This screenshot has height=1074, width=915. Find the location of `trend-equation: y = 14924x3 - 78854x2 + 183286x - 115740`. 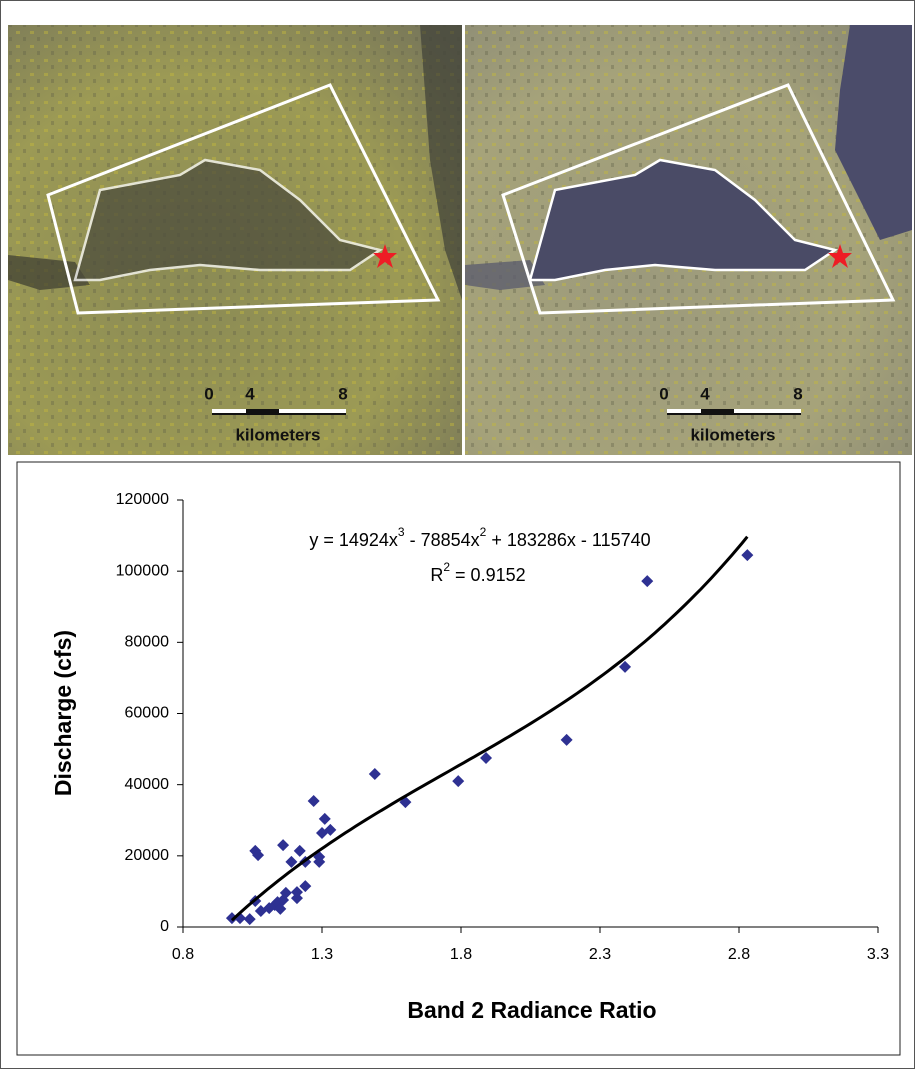

trend-equation: y = 14924x3 - 78854x2 + 183286x - 115740 is located at coordinates (479, 537).